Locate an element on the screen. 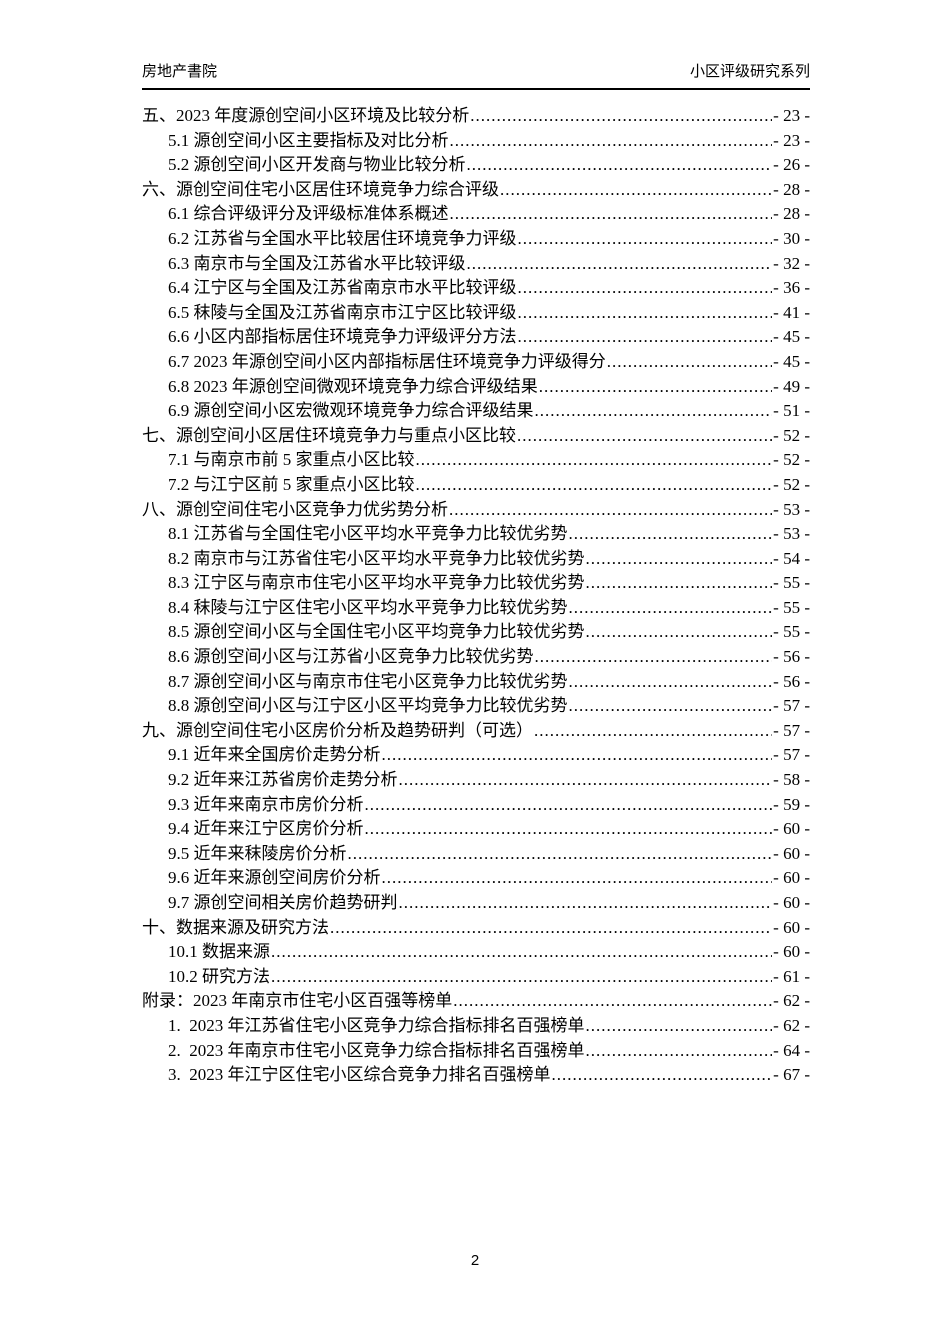  toc-entry-label: 6.1 综合评级评分及评级标准体系概述 is located at coordinates (308, 214).